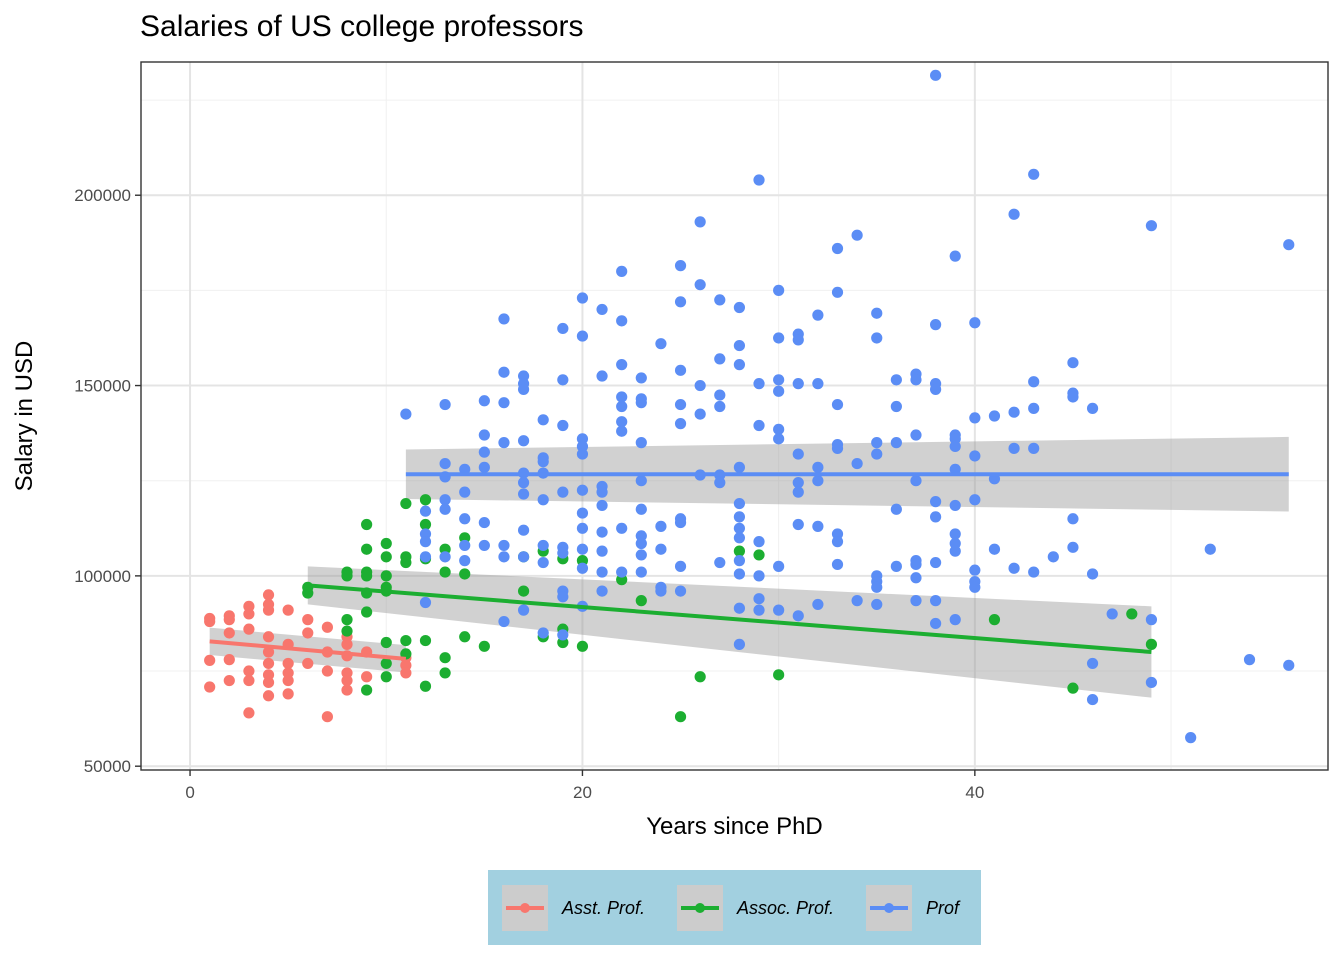 The width and height of the screenshot is (1344, 960). Describe the element at coordinates (102, 386) in the screenshot. I see `y-tick-label: 150000` at that location.